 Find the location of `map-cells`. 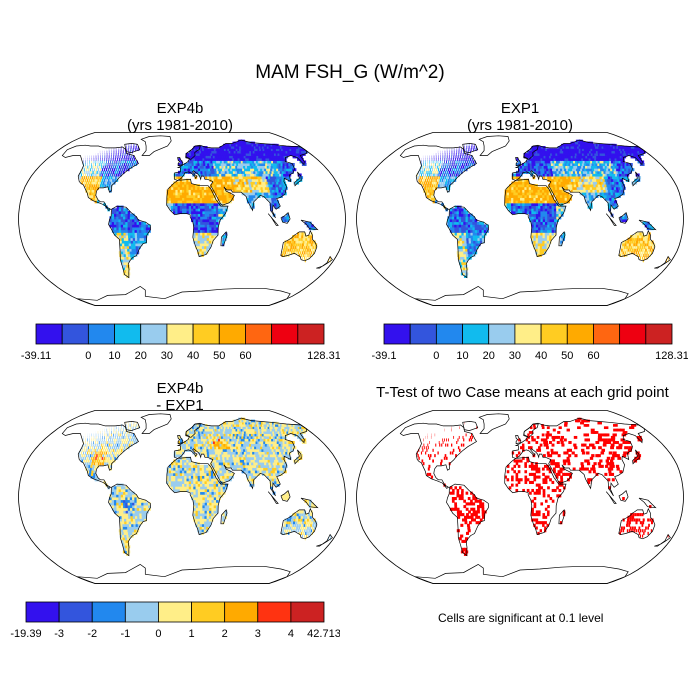

map-cells is located at coordinates (204, 208).